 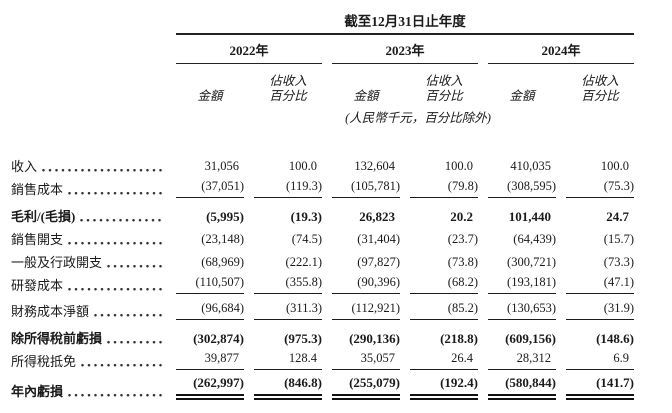 I want to click on pct-cell-2022: (119.3), so click(x=288, y=188).